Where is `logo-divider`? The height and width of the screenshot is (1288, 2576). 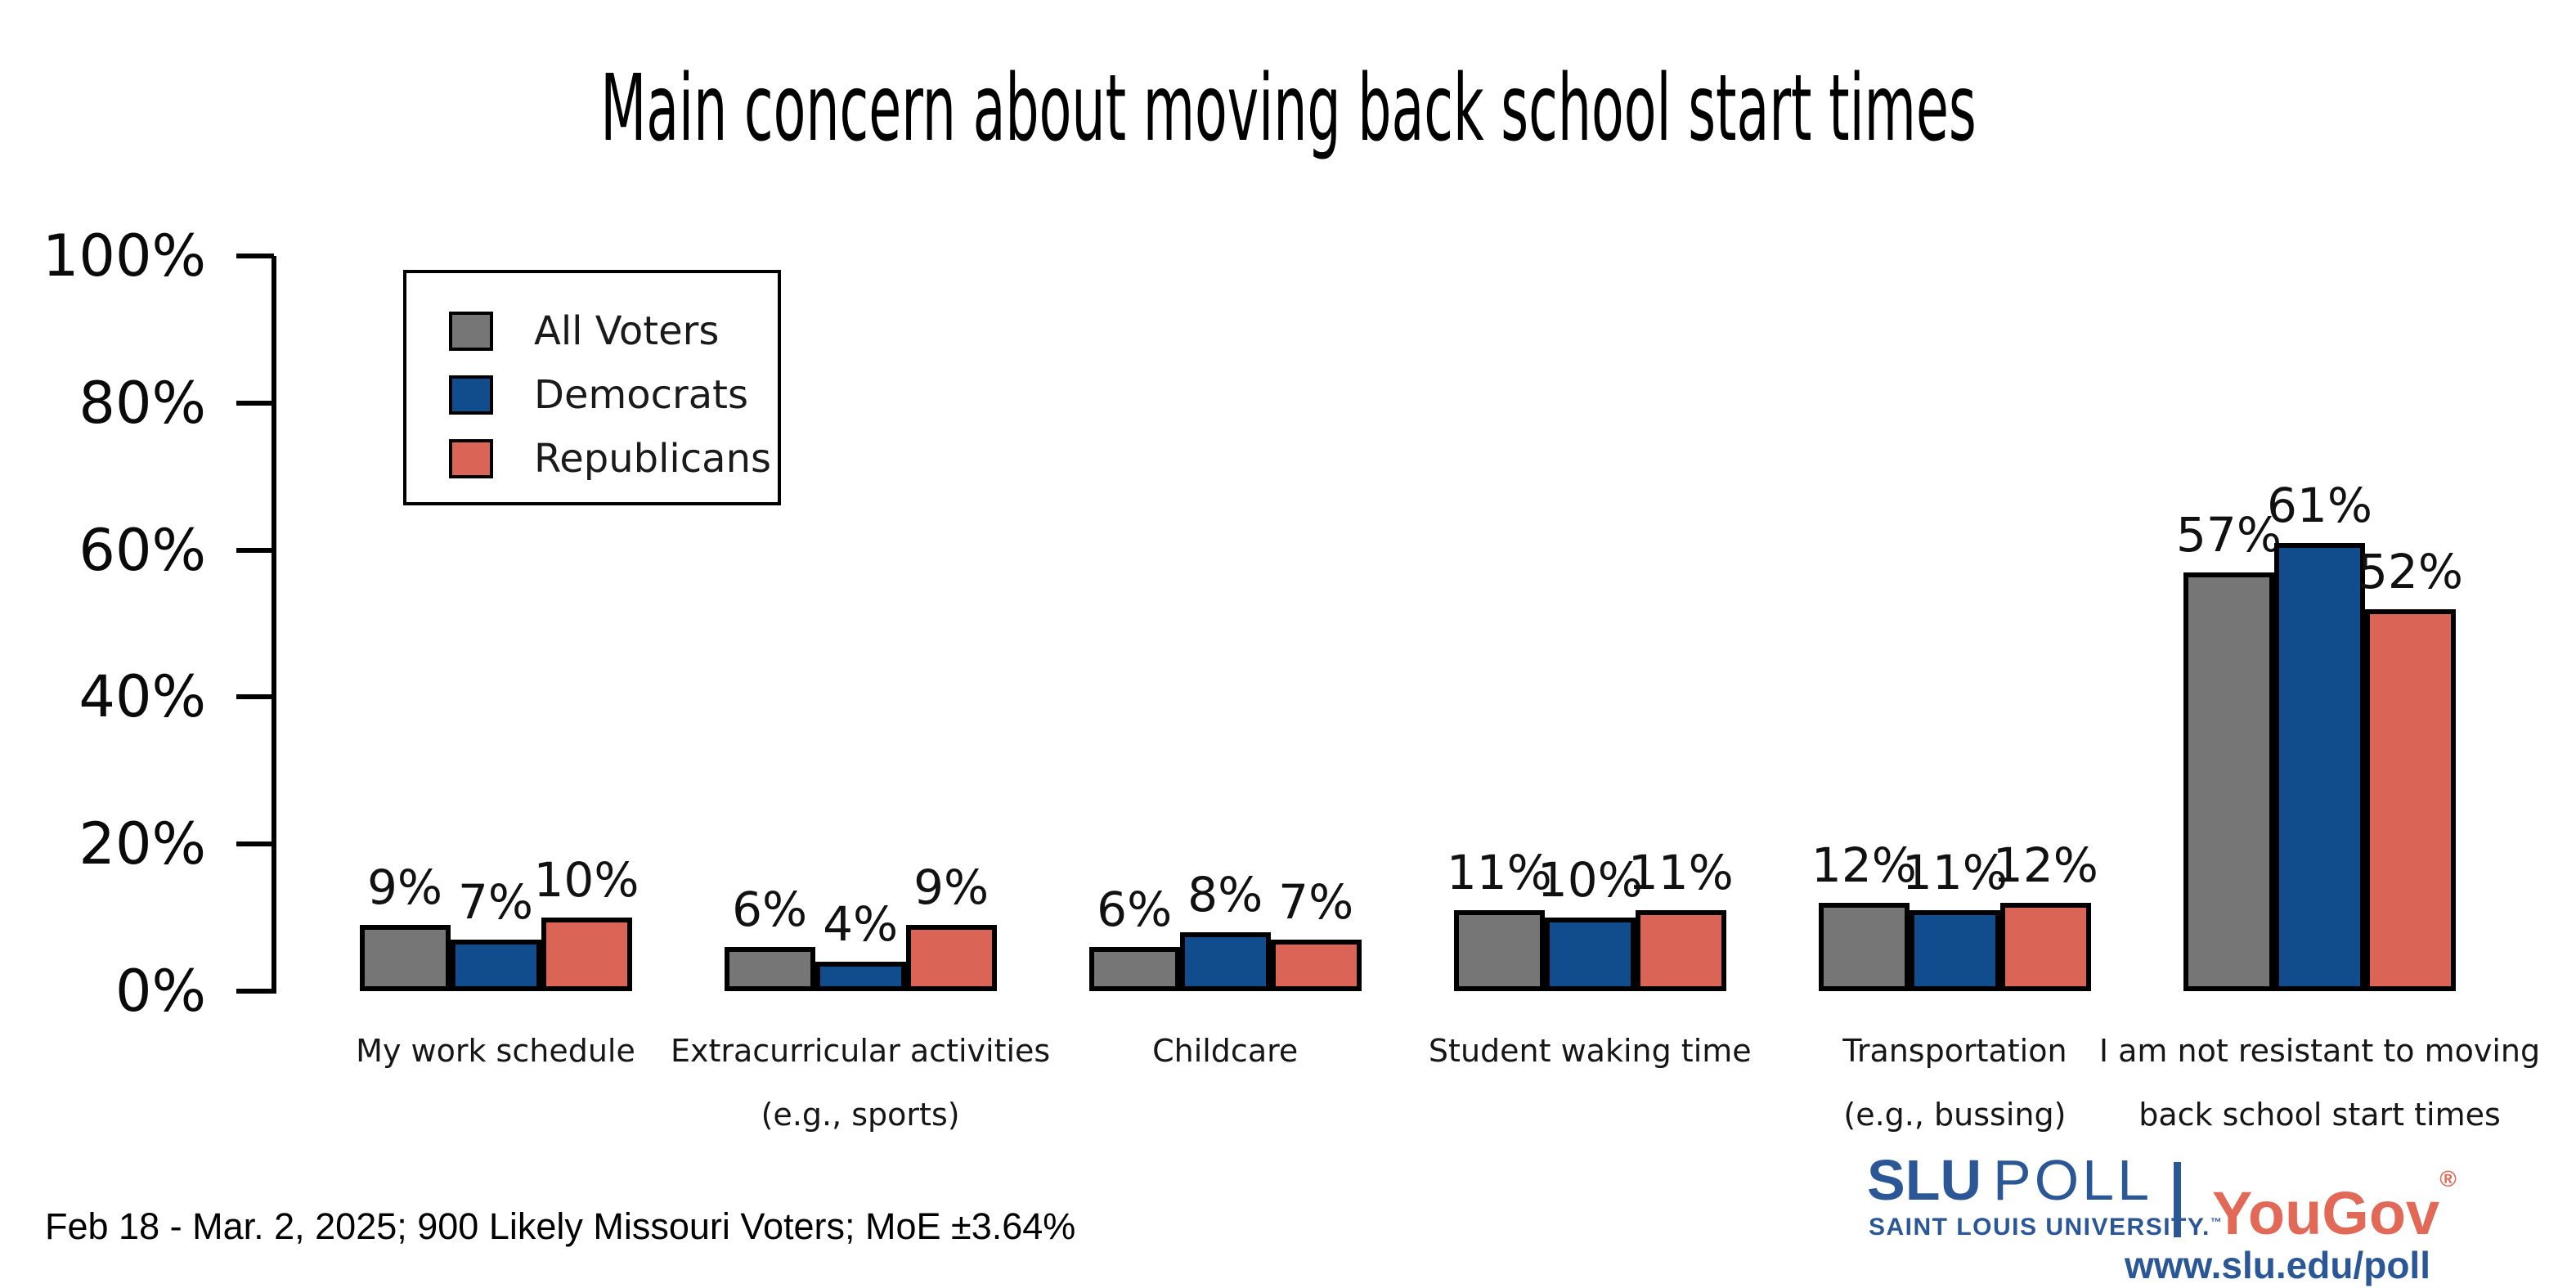
logo-divider is located at coordinates (2177, 1199).